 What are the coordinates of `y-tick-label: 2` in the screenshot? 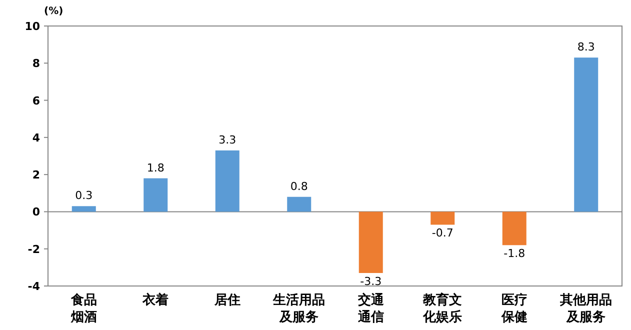 It's located at (36, 175).